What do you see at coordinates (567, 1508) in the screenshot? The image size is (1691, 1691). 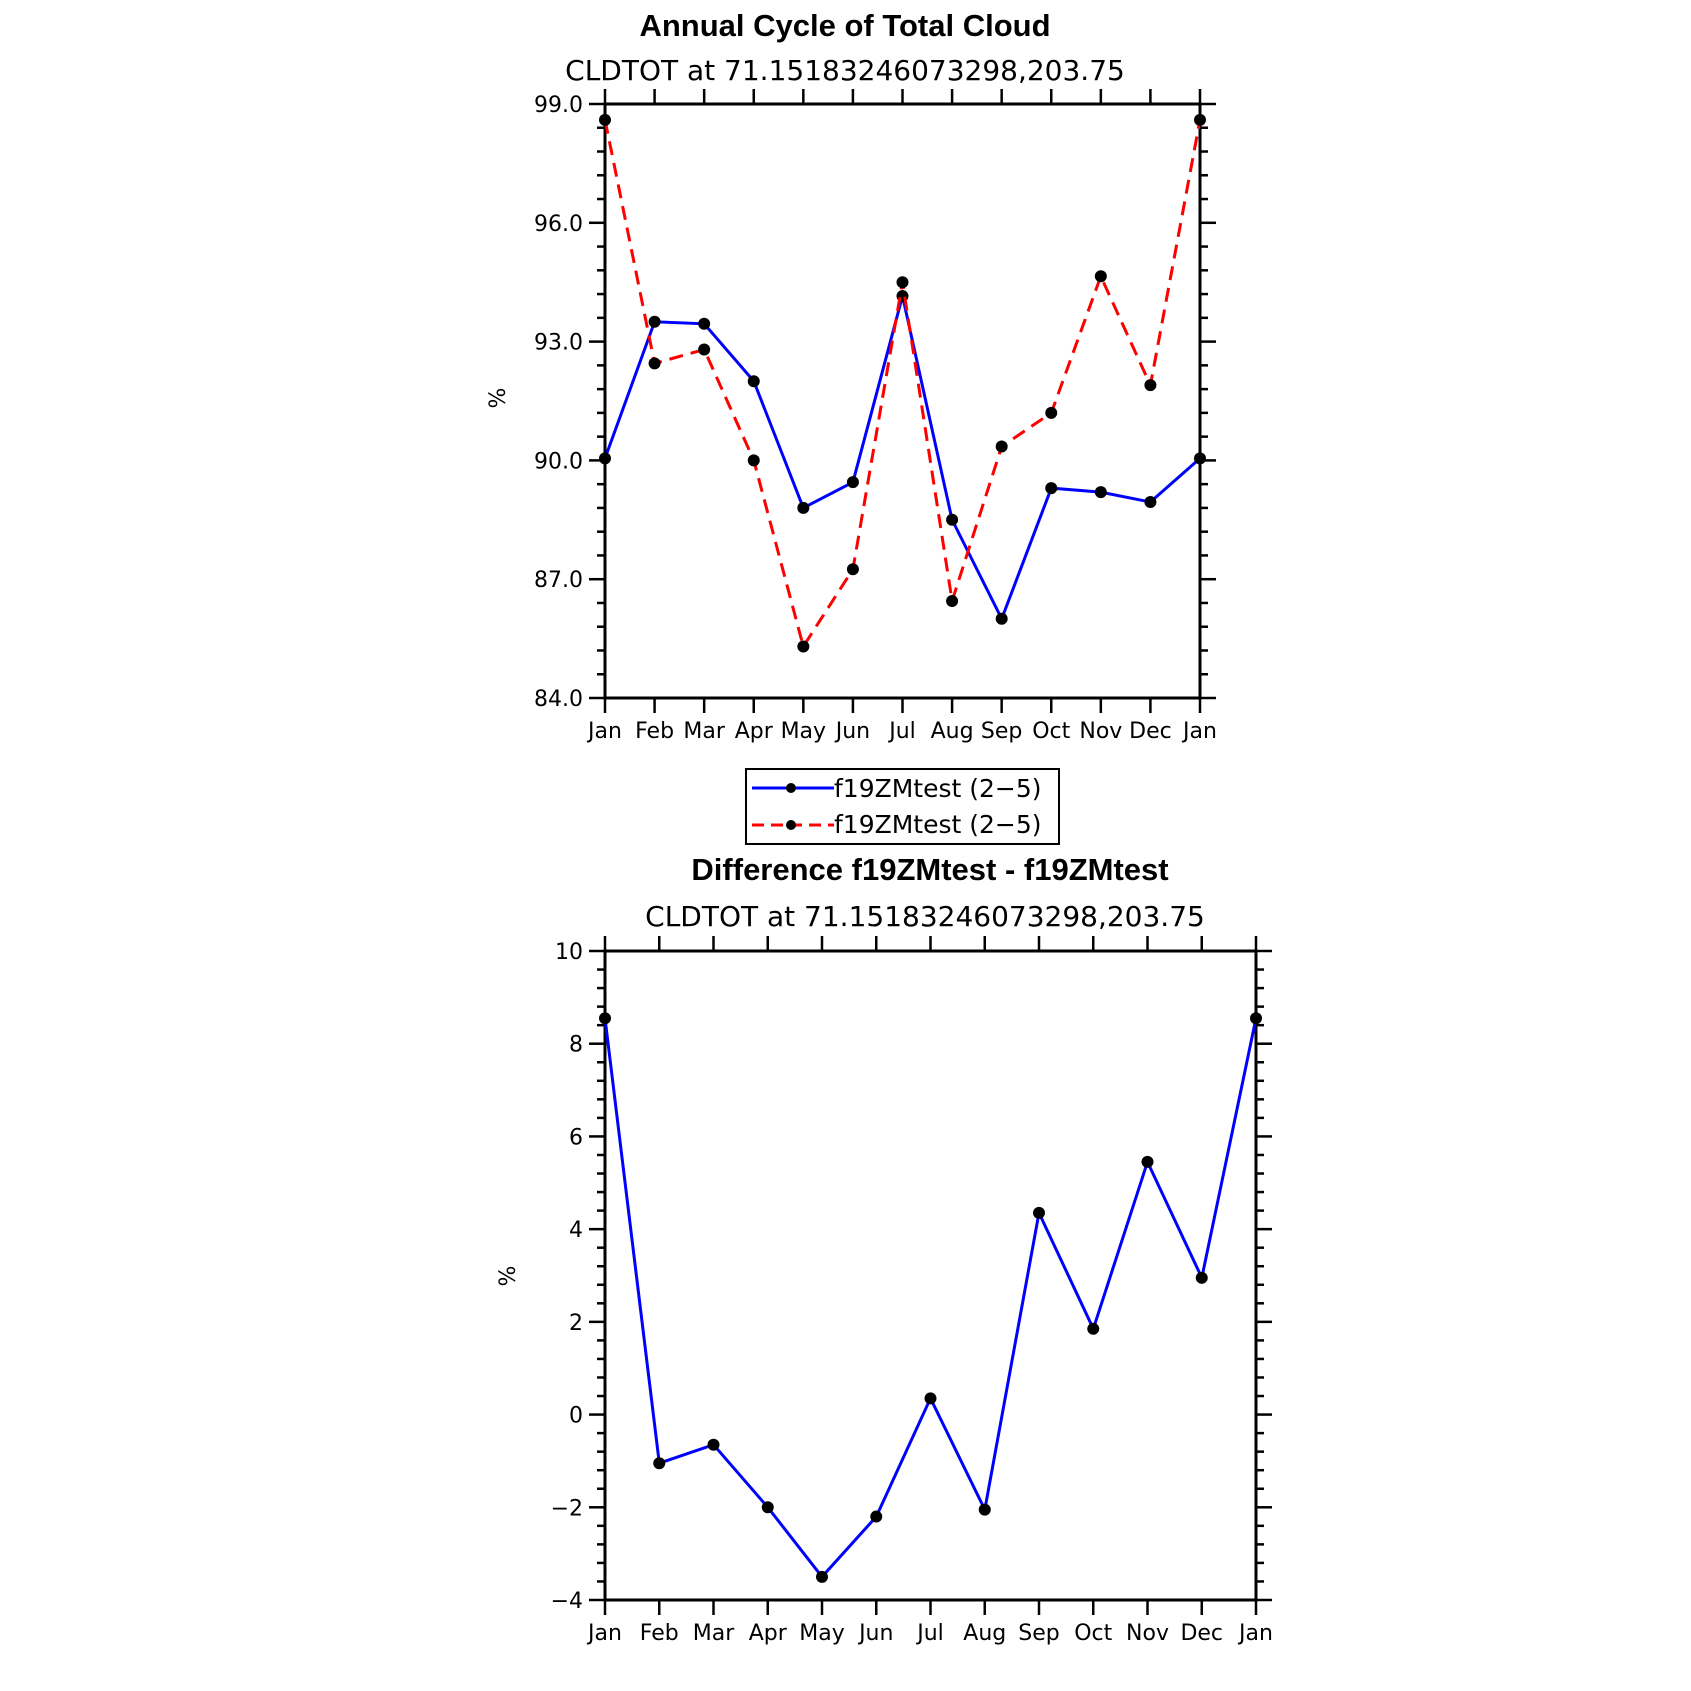 I see `y-tick-label: −2` at bounding box center [567, 1508].